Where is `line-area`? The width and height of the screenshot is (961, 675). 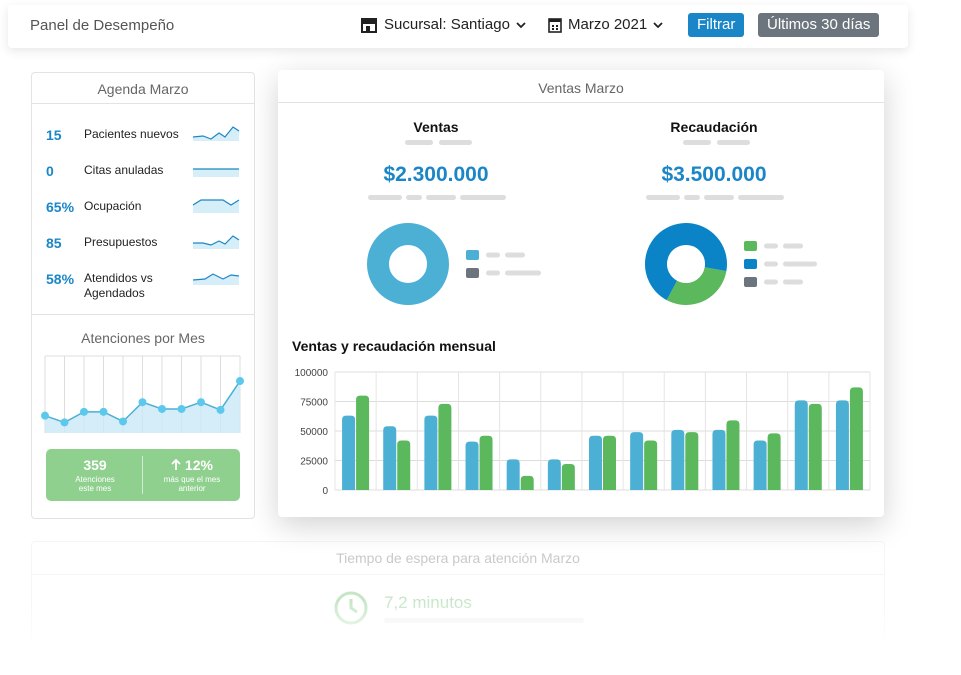 line-area is located at coordinates (142, 407).